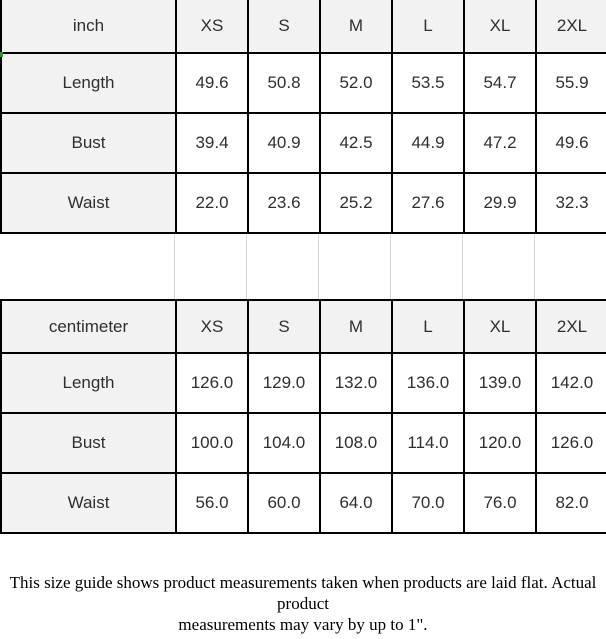 The height and width of the screenshot is (639, 606). What do you see at coordinates (570, 83) in the screenshot?
I see `measurement-cell: 55.9` at bounding box center [570, 83].